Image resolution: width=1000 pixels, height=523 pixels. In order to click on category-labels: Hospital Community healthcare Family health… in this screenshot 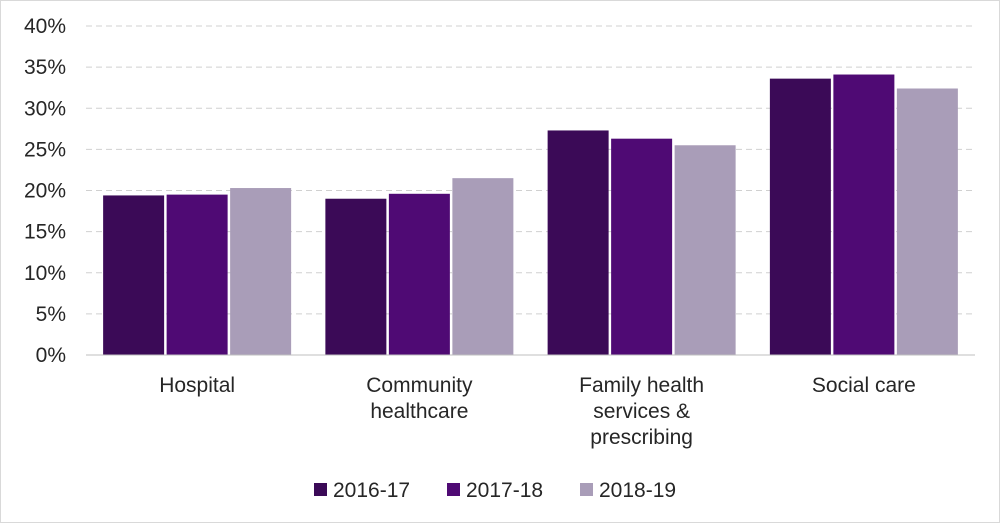, I will do `click(537, 411)`.